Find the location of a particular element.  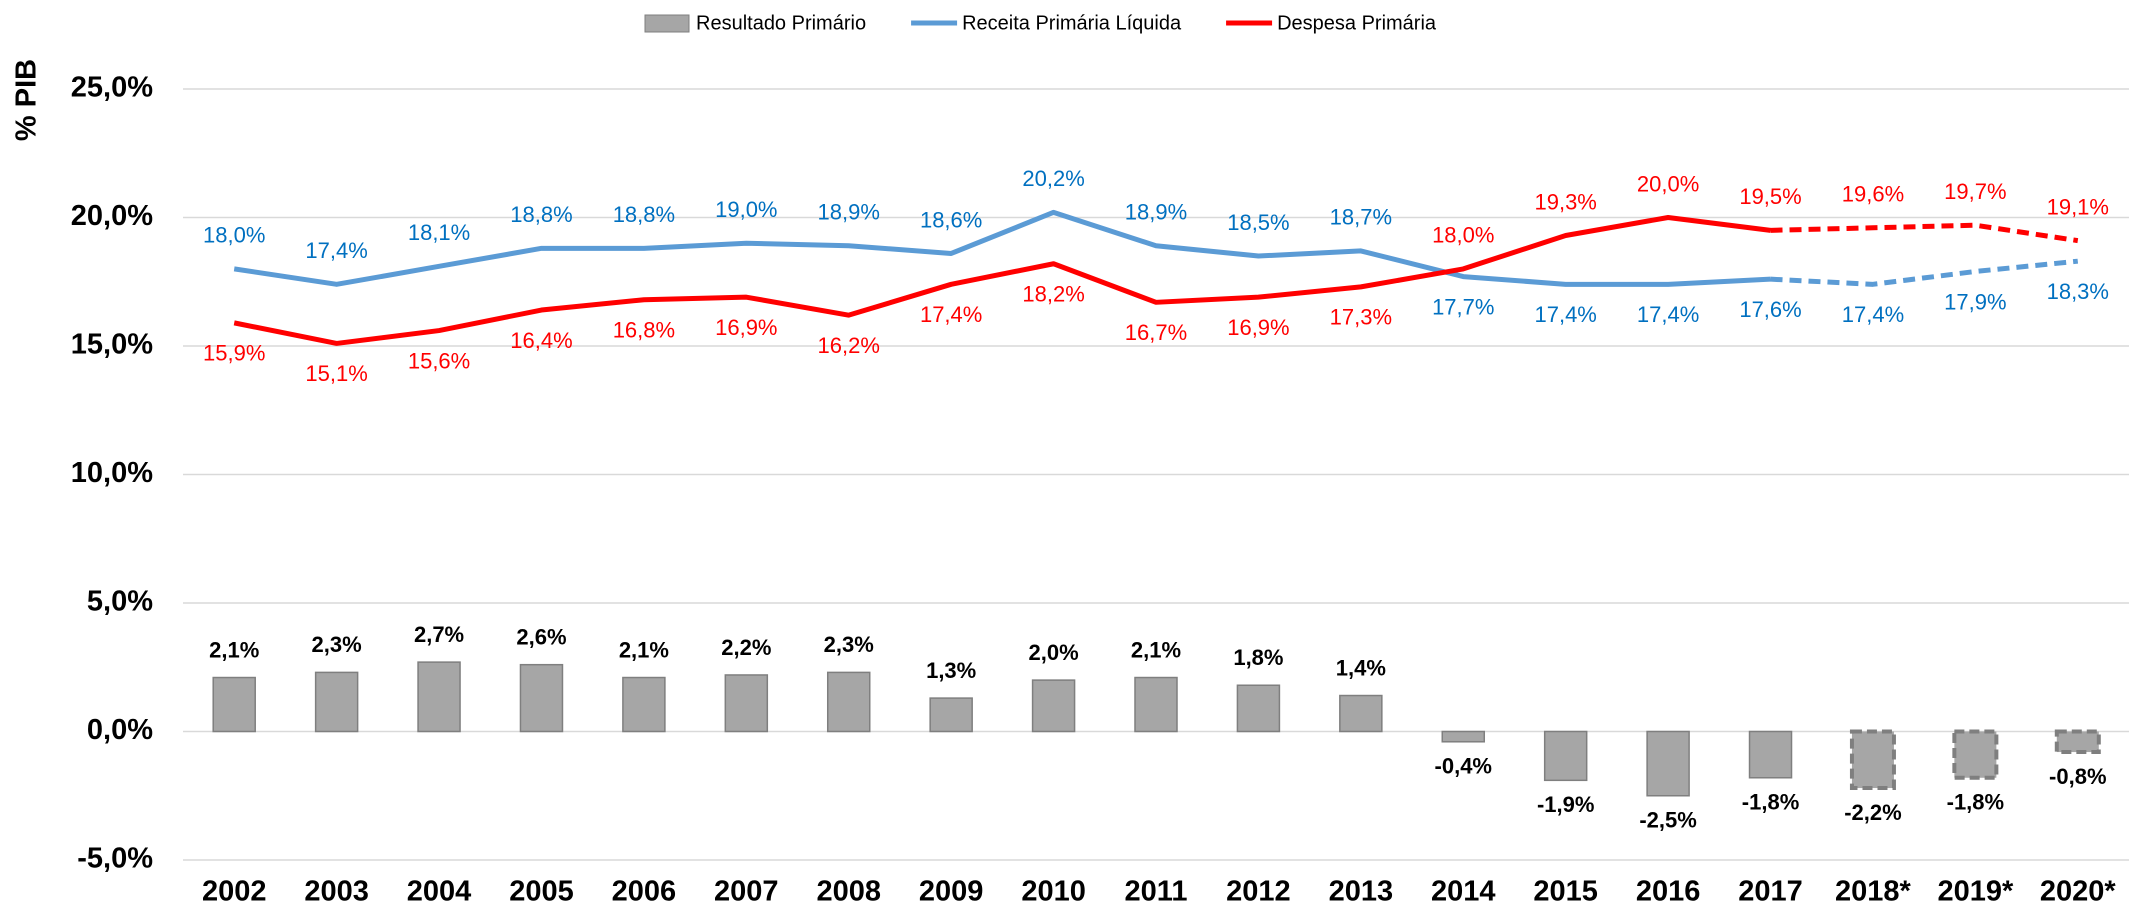

x-tick-label: 2014 is located at coordinates (1463, 892).